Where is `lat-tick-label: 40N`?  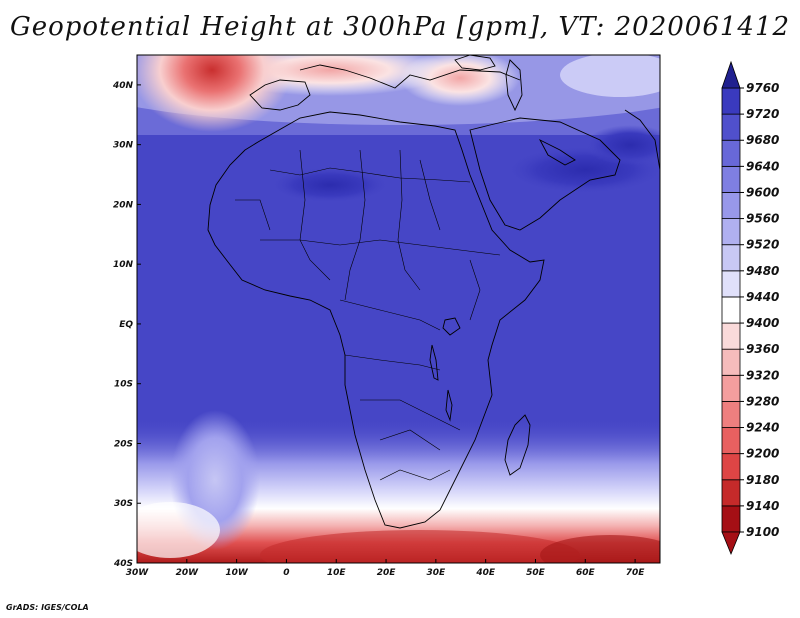 lat-tick-label: 40N is located at coordinates (123, 86).